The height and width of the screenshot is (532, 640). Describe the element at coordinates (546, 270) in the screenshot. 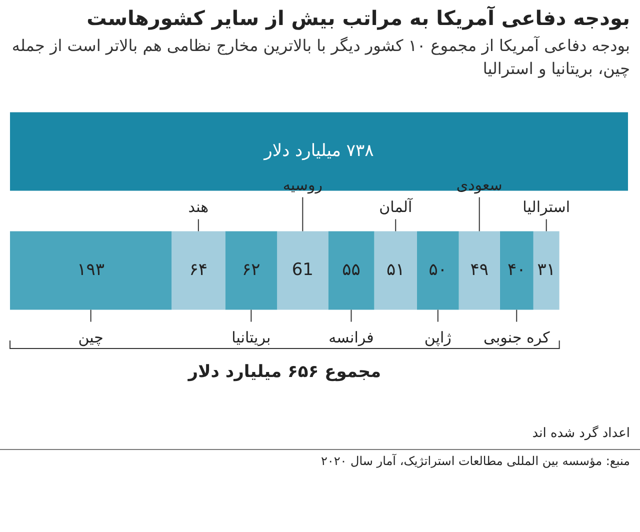

I see `data-label: ۳۱` at that location.